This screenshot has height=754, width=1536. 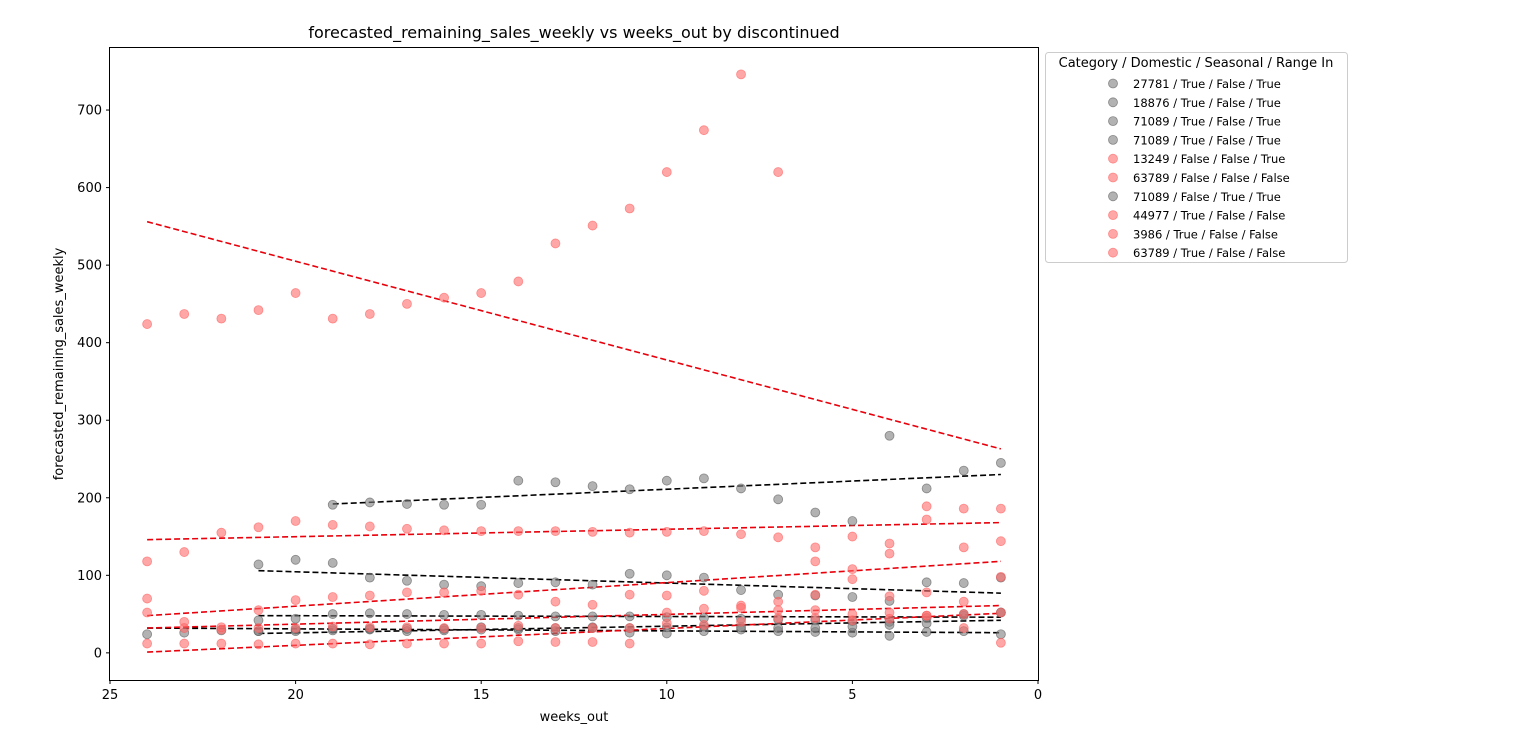 I want to click on legend-box, so click(x=1196, y=157).